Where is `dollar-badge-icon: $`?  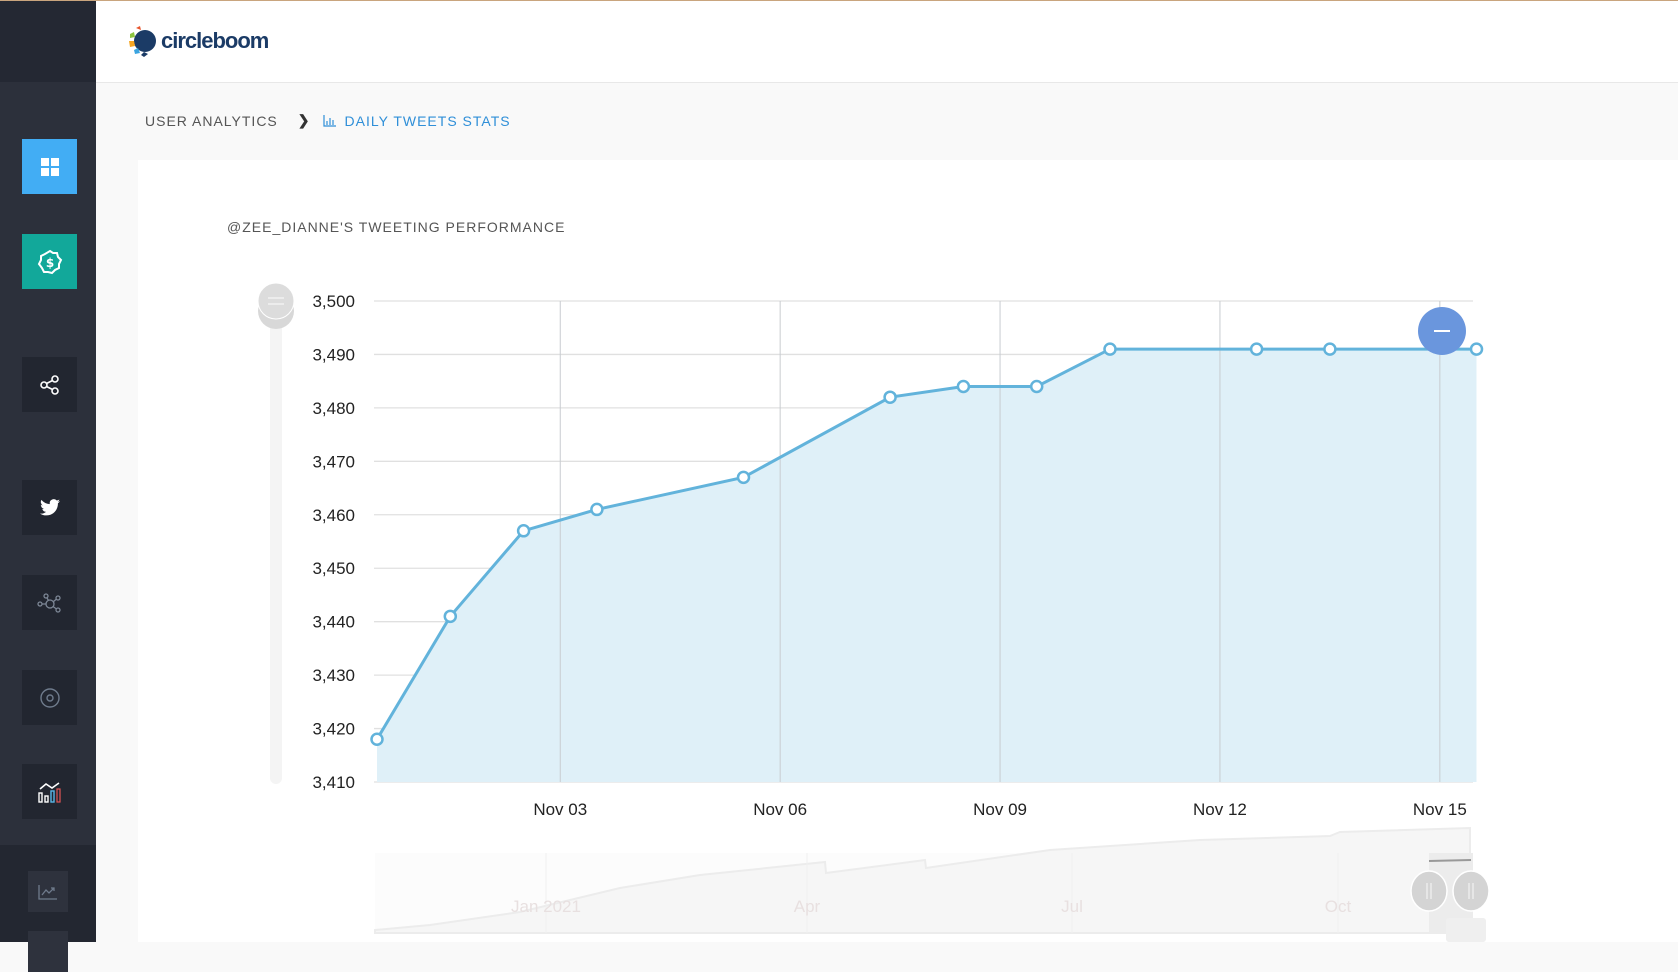
dollar-badge-icon: $ is located at coordinates (49, 261).